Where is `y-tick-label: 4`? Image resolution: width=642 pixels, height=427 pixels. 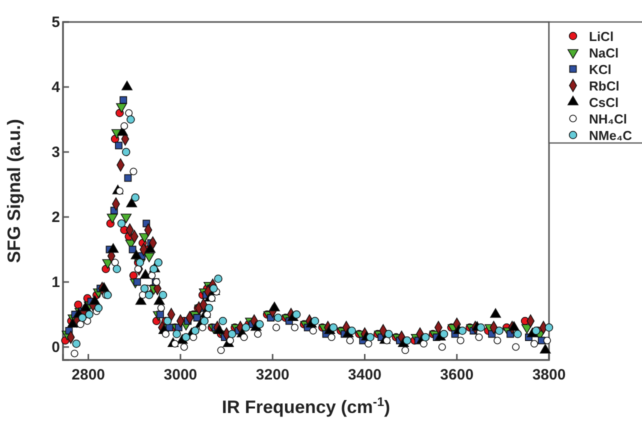
y-tick-label: 4 is located at coordinates (56, 87).